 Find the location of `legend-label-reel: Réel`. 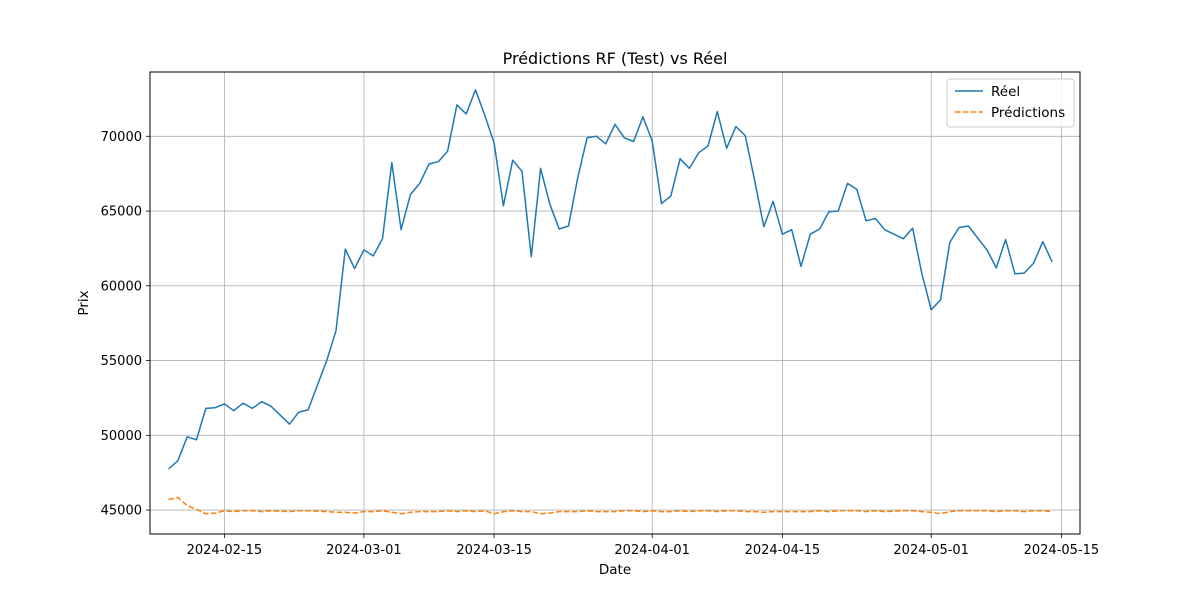

legend-label-reel: Réel is located at coordinates (1005, 92).